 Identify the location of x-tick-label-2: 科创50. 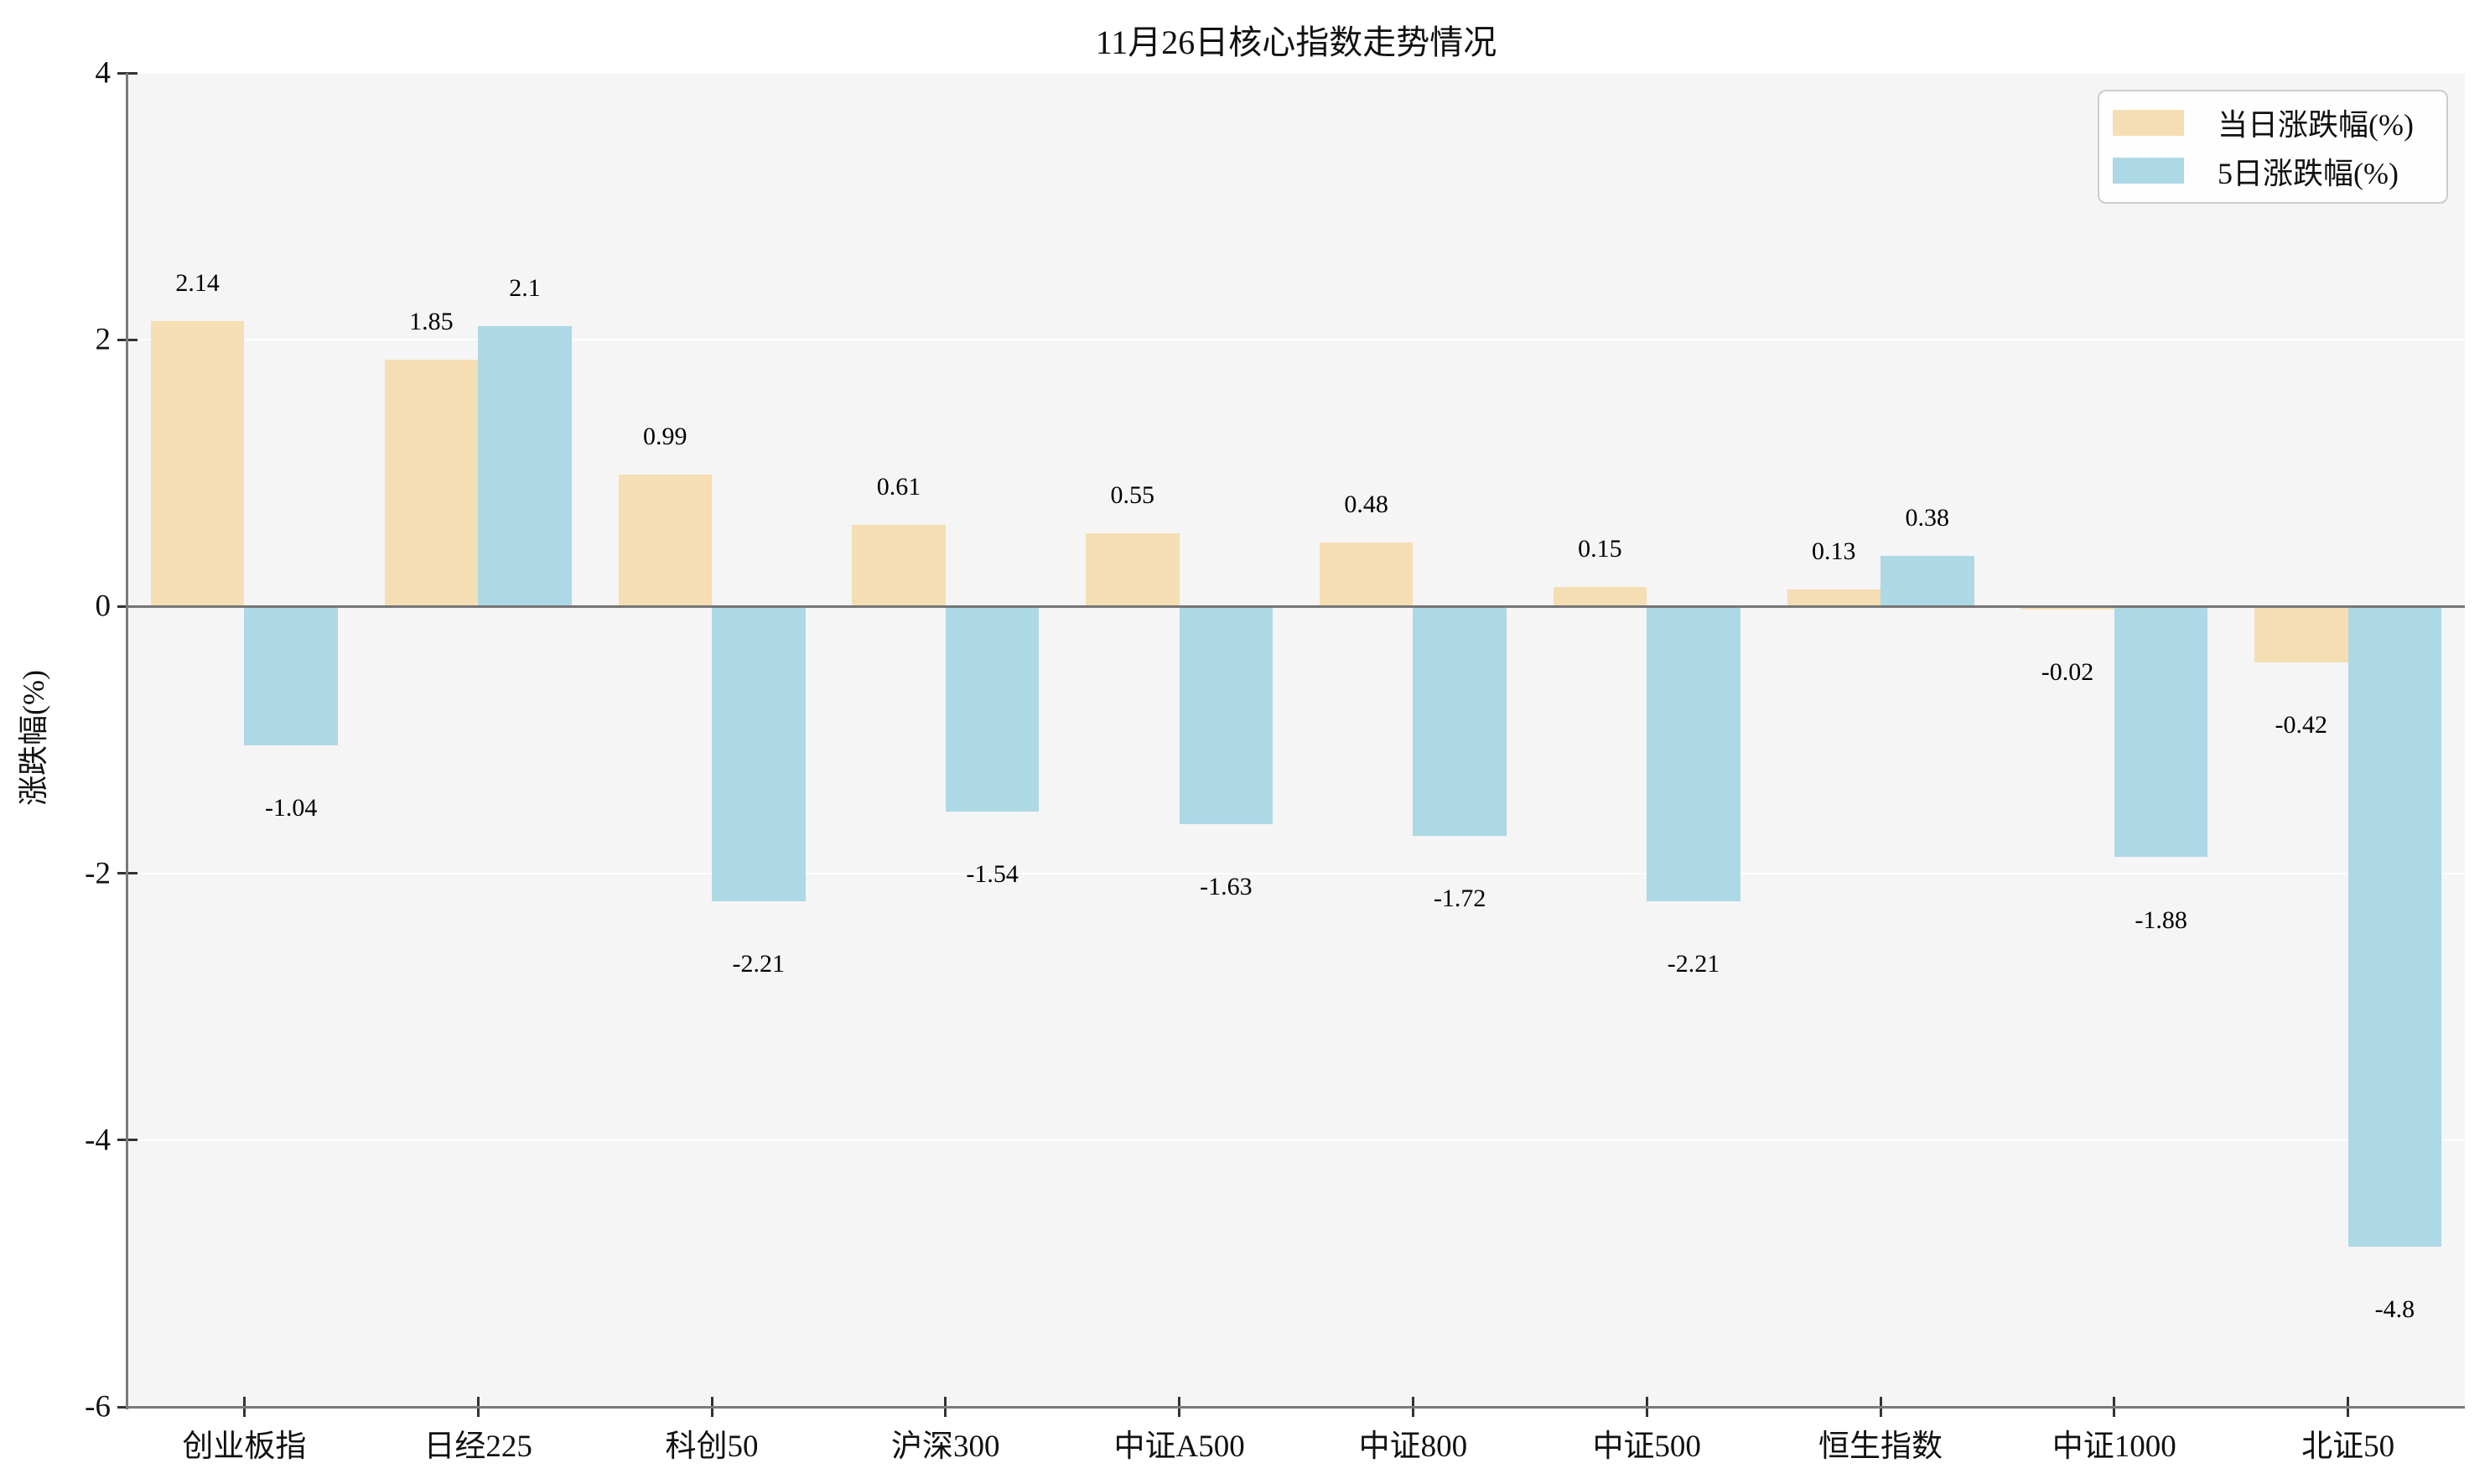
(712, 1447).